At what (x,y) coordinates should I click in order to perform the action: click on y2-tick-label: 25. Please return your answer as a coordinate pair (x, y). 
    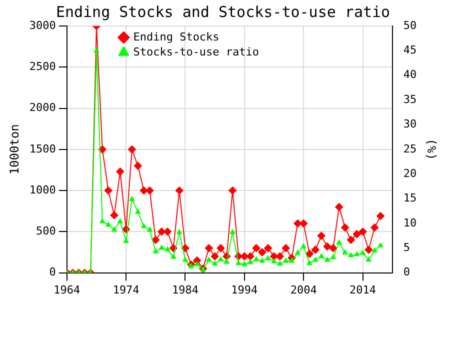
    Looking at the image, I should click on (410, 149).